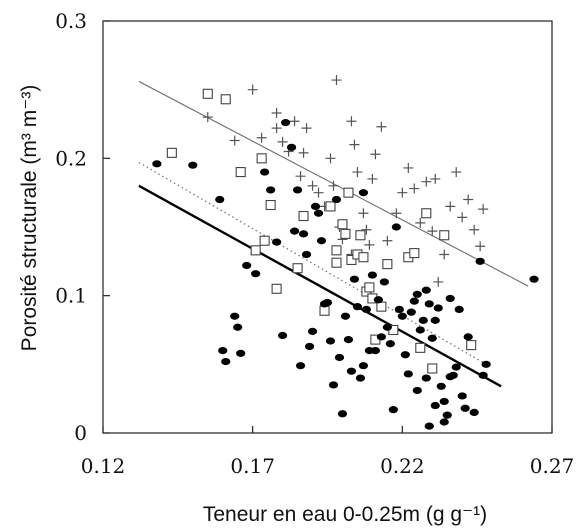 Image resolution: width=580 pixels, height=531 pixels. I want to click on x-tick-label: 0.17, so click(252, 466).